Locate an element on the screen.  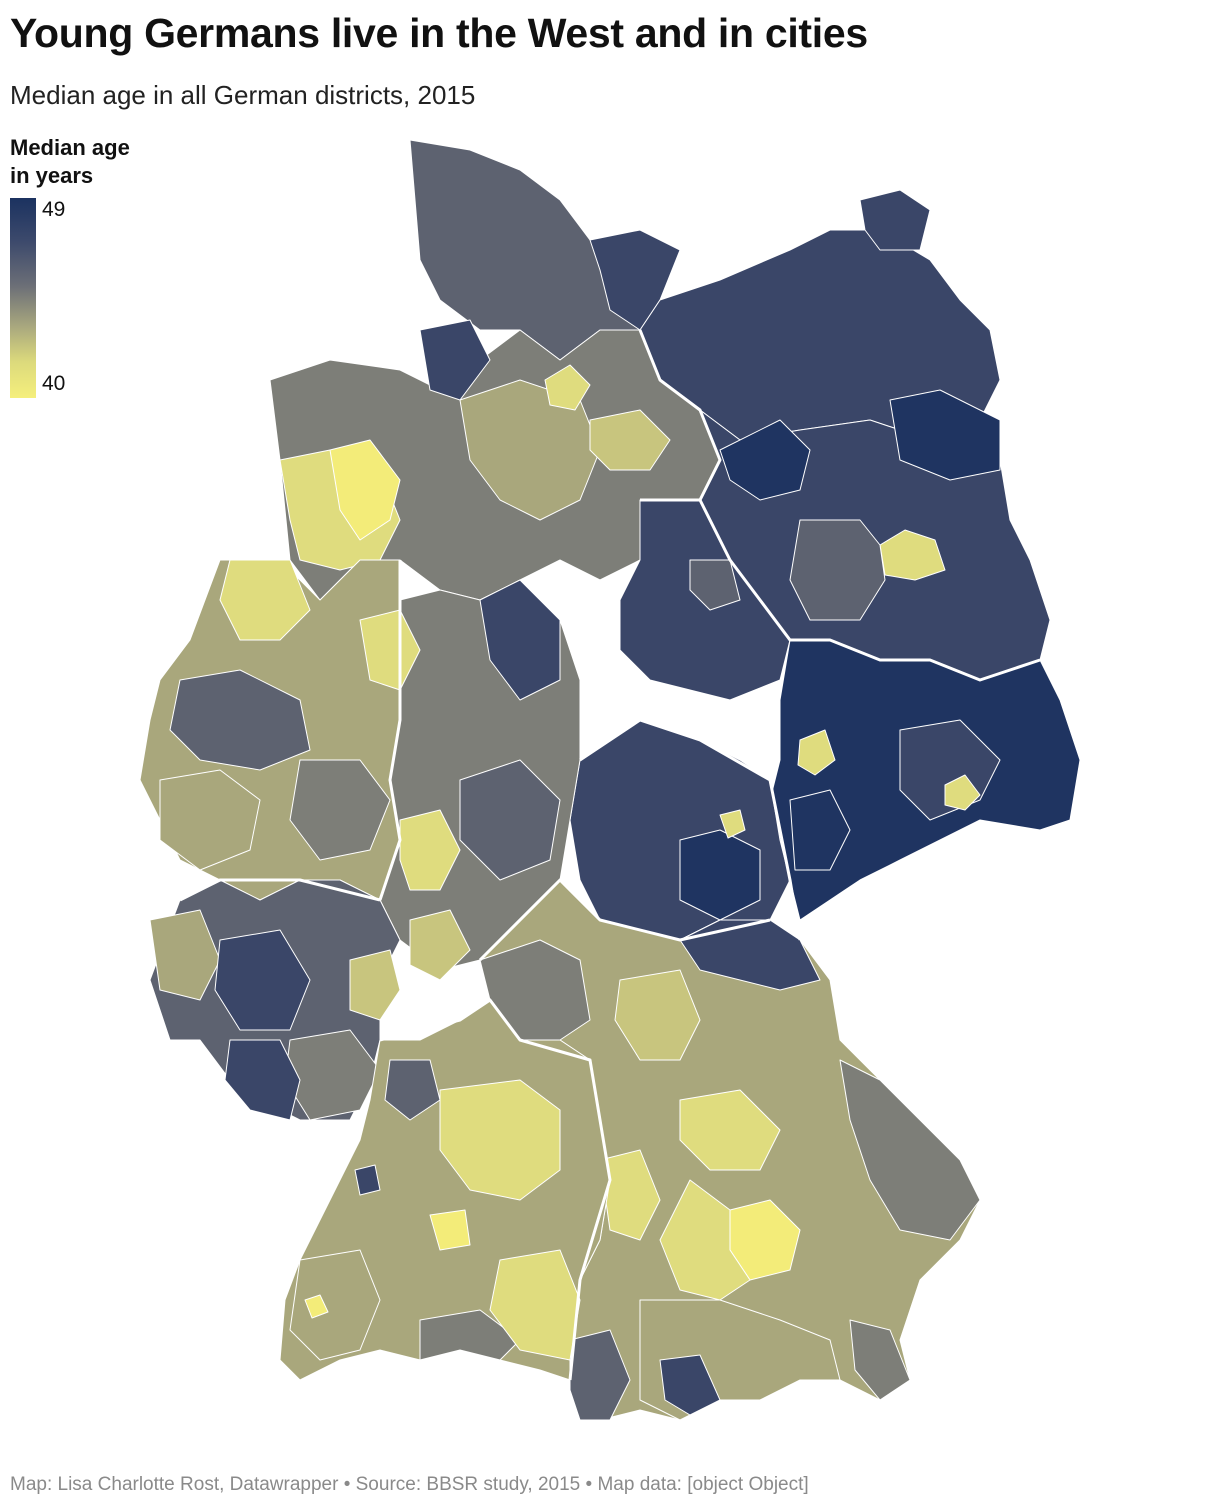
region-lake-constance is located at coordinates (470, 1335).